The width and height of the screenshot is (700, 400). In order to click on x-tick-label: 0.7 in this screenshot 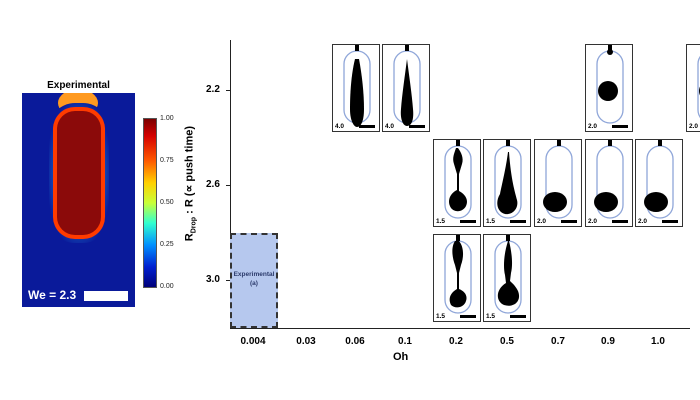, I will do `click(558, 341)`.